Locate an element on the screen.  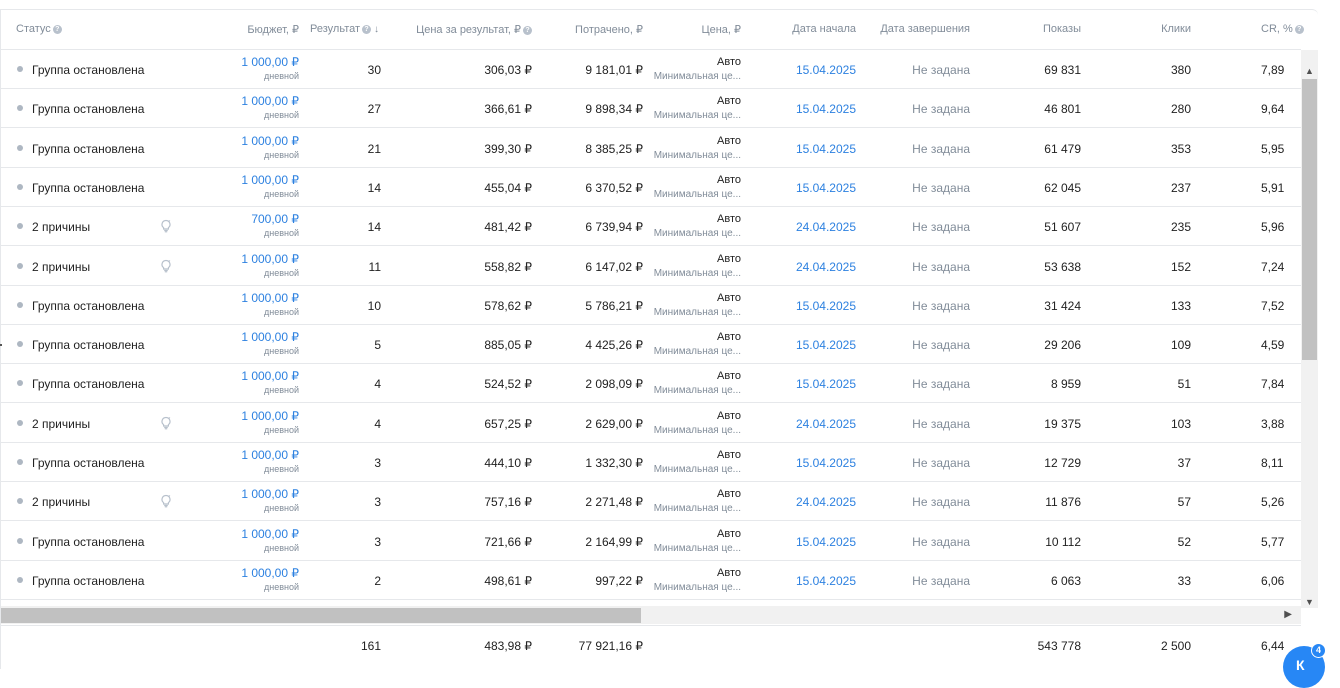
column-header-end-date: Дата завершения is located at coordinates (925, 29).